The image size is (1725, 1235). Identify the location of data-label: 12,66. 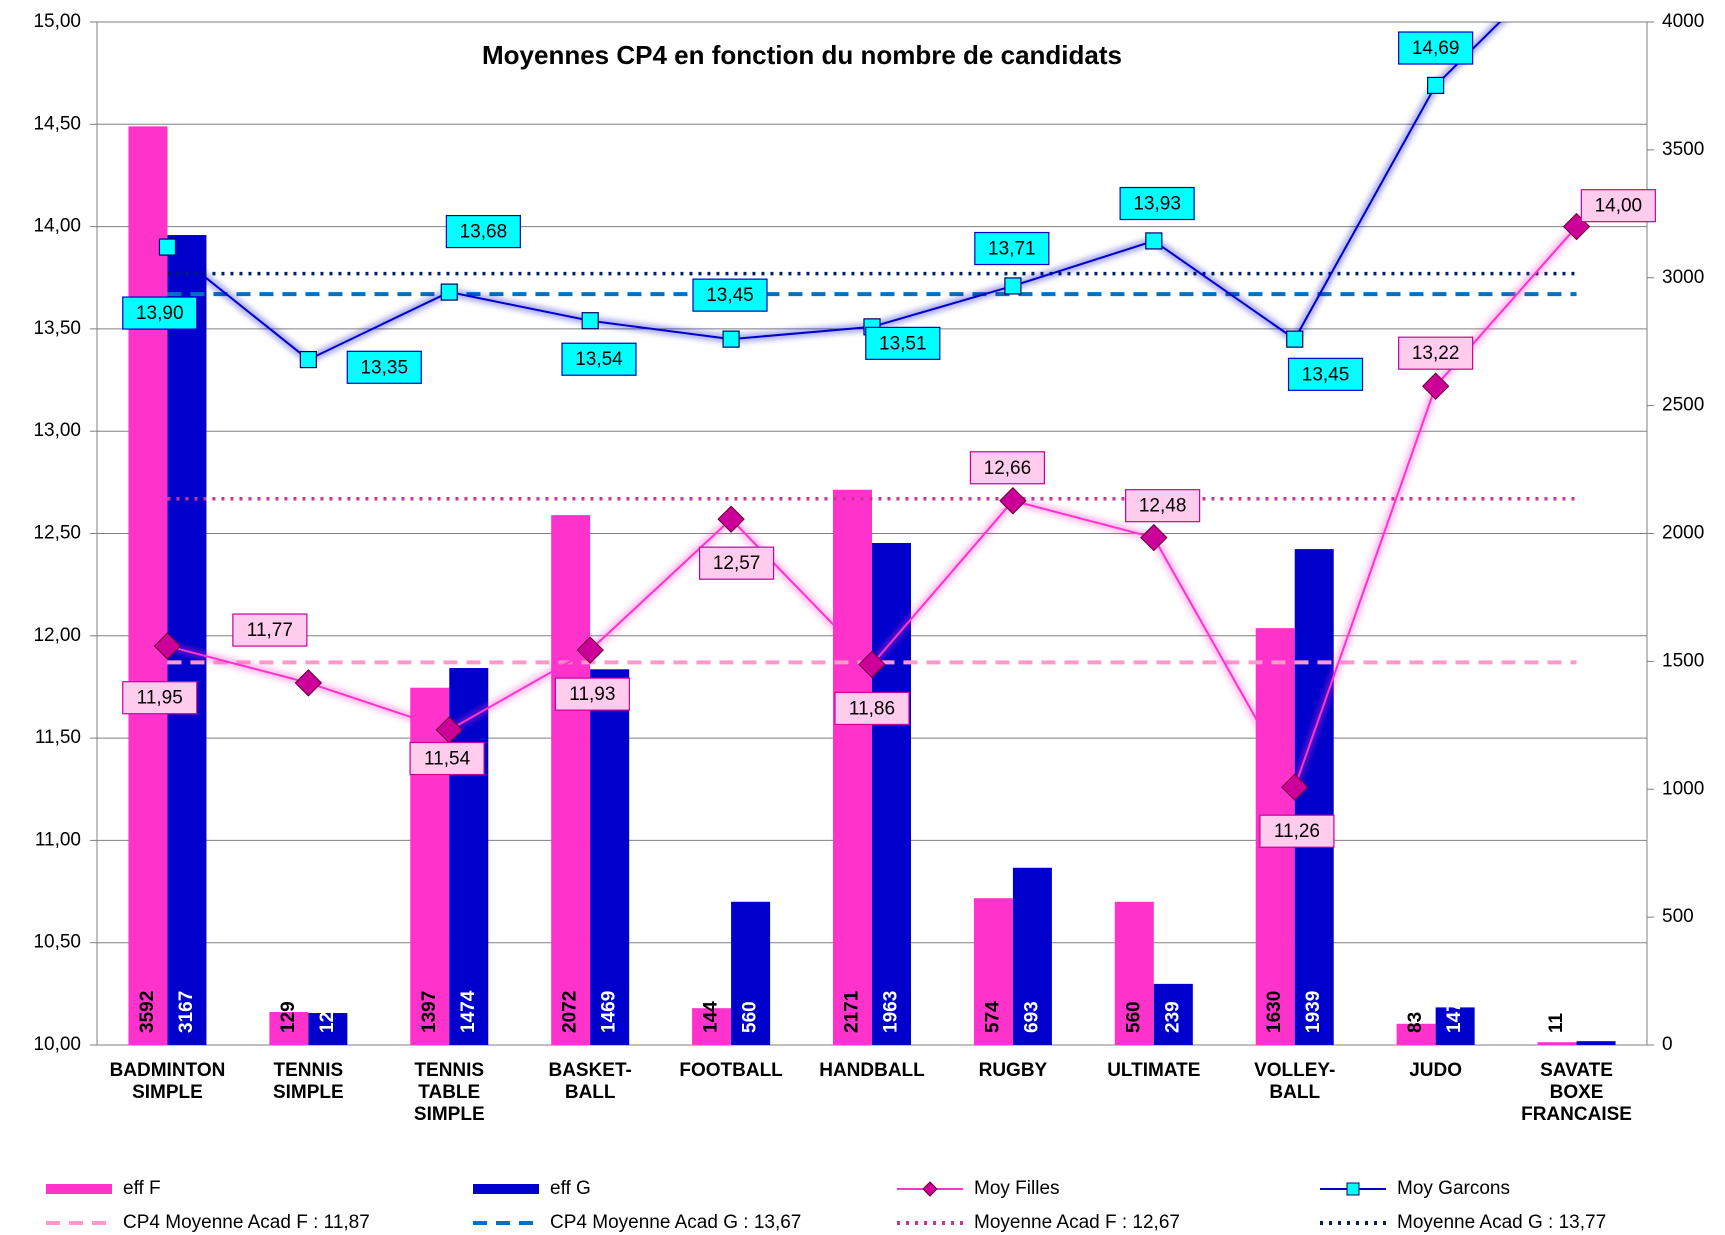
(1008, 468).